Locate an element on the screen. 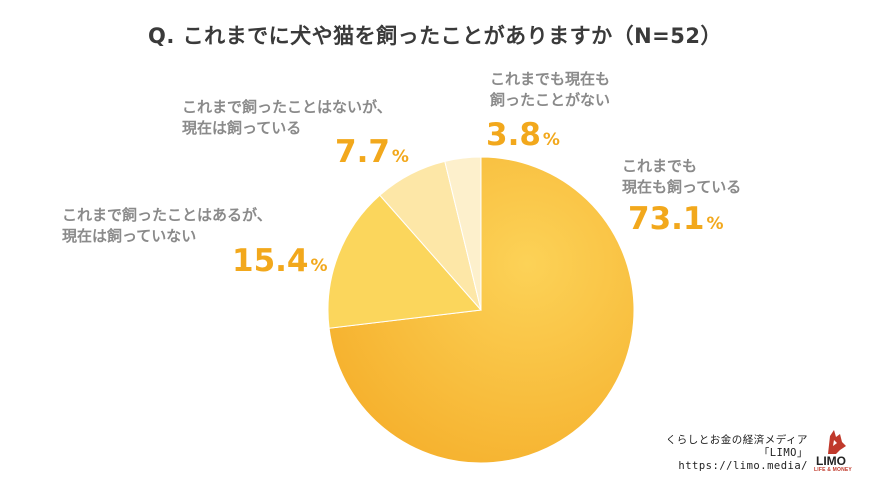  limo-logo: LIMO LIFE & MONEY is located at coordinates (836, 450).